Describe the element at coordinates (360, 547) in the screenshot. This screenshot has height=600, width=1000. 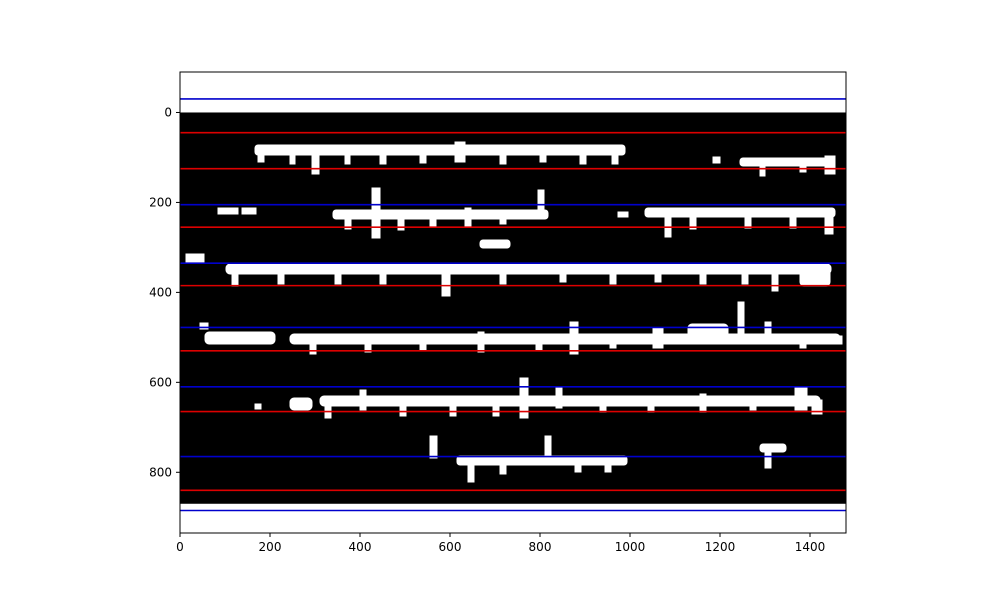
I see `x-tick-label: 400` at that location.